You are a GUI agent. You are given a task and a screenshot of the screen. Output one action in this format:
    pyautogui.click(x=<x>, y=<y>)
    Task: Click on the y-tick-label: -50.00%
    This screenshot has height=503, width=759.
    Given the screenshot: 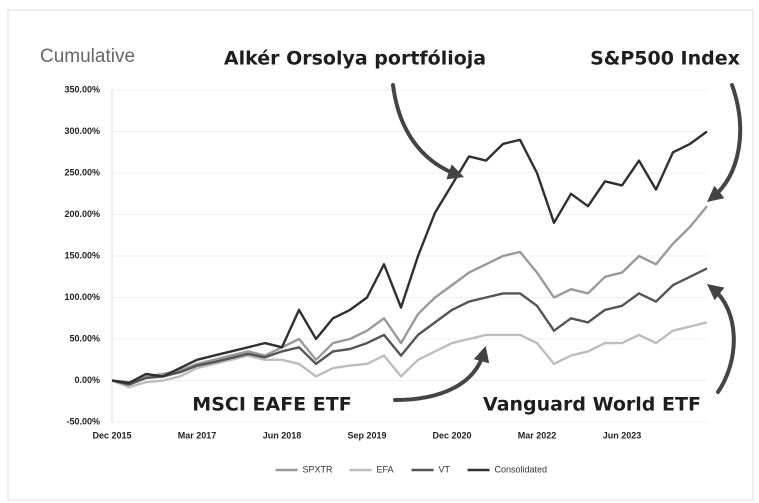 What is the action you would take?
    pyautogui.click(x=83, y=421)
    